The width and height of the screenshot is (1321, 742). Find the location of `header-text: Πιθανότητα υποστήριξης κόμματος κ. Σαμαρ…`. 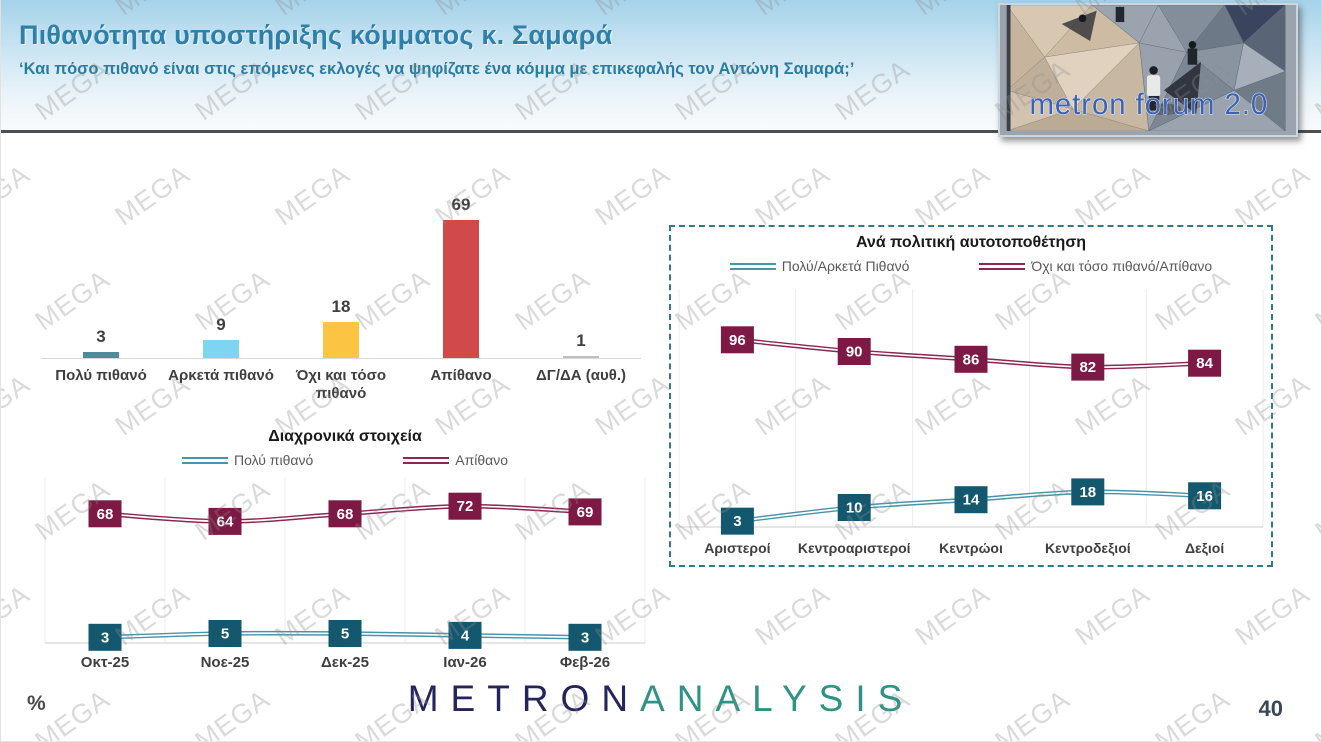

header-text: Πιθανότητα υποστήριξης κόμματος κ. Σαμαρ… is located at coordinates (494, 50).